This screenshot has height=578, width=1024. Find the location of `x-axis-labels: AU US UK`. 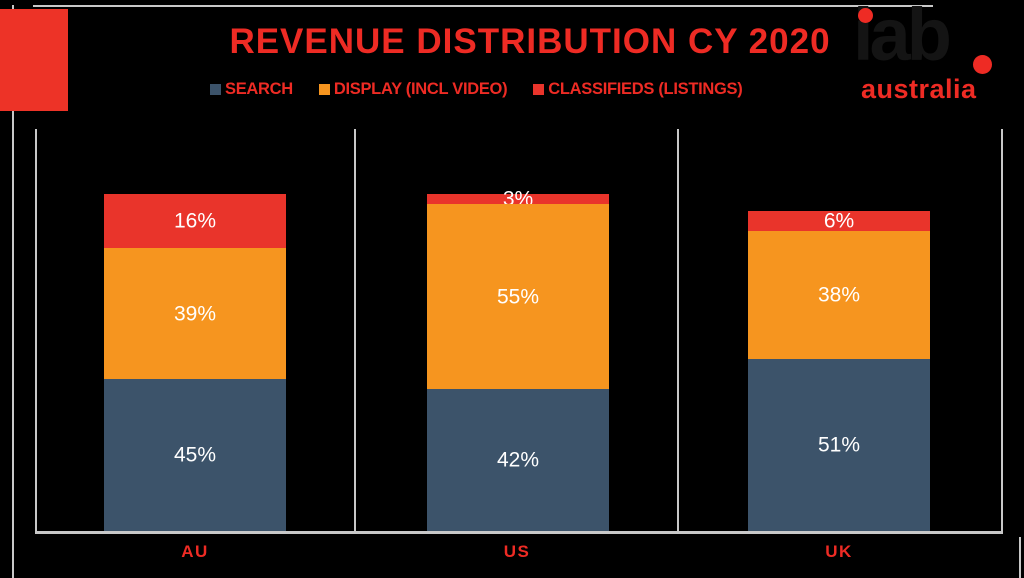

x-axis-labels: AU US UK is located at coordinates (512, 553).